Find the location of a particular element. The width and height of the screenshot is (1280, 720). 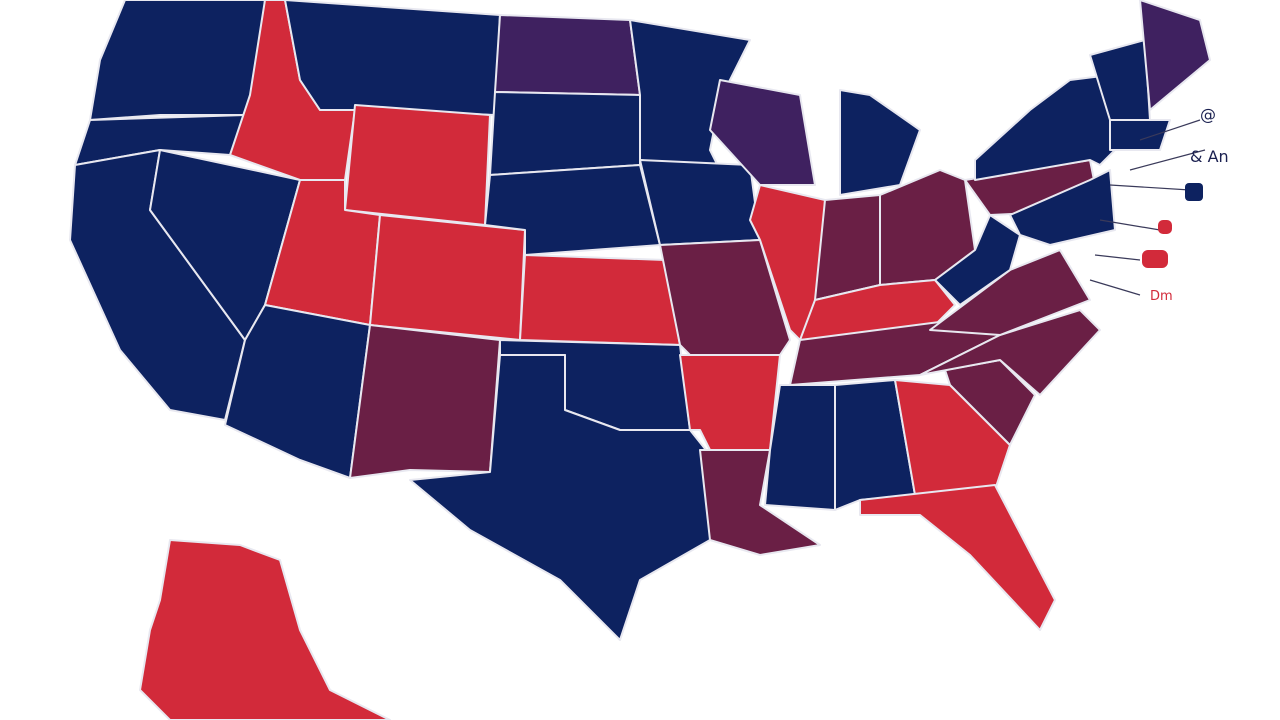

callout-label: & An is located at coordinates (1209, 156).